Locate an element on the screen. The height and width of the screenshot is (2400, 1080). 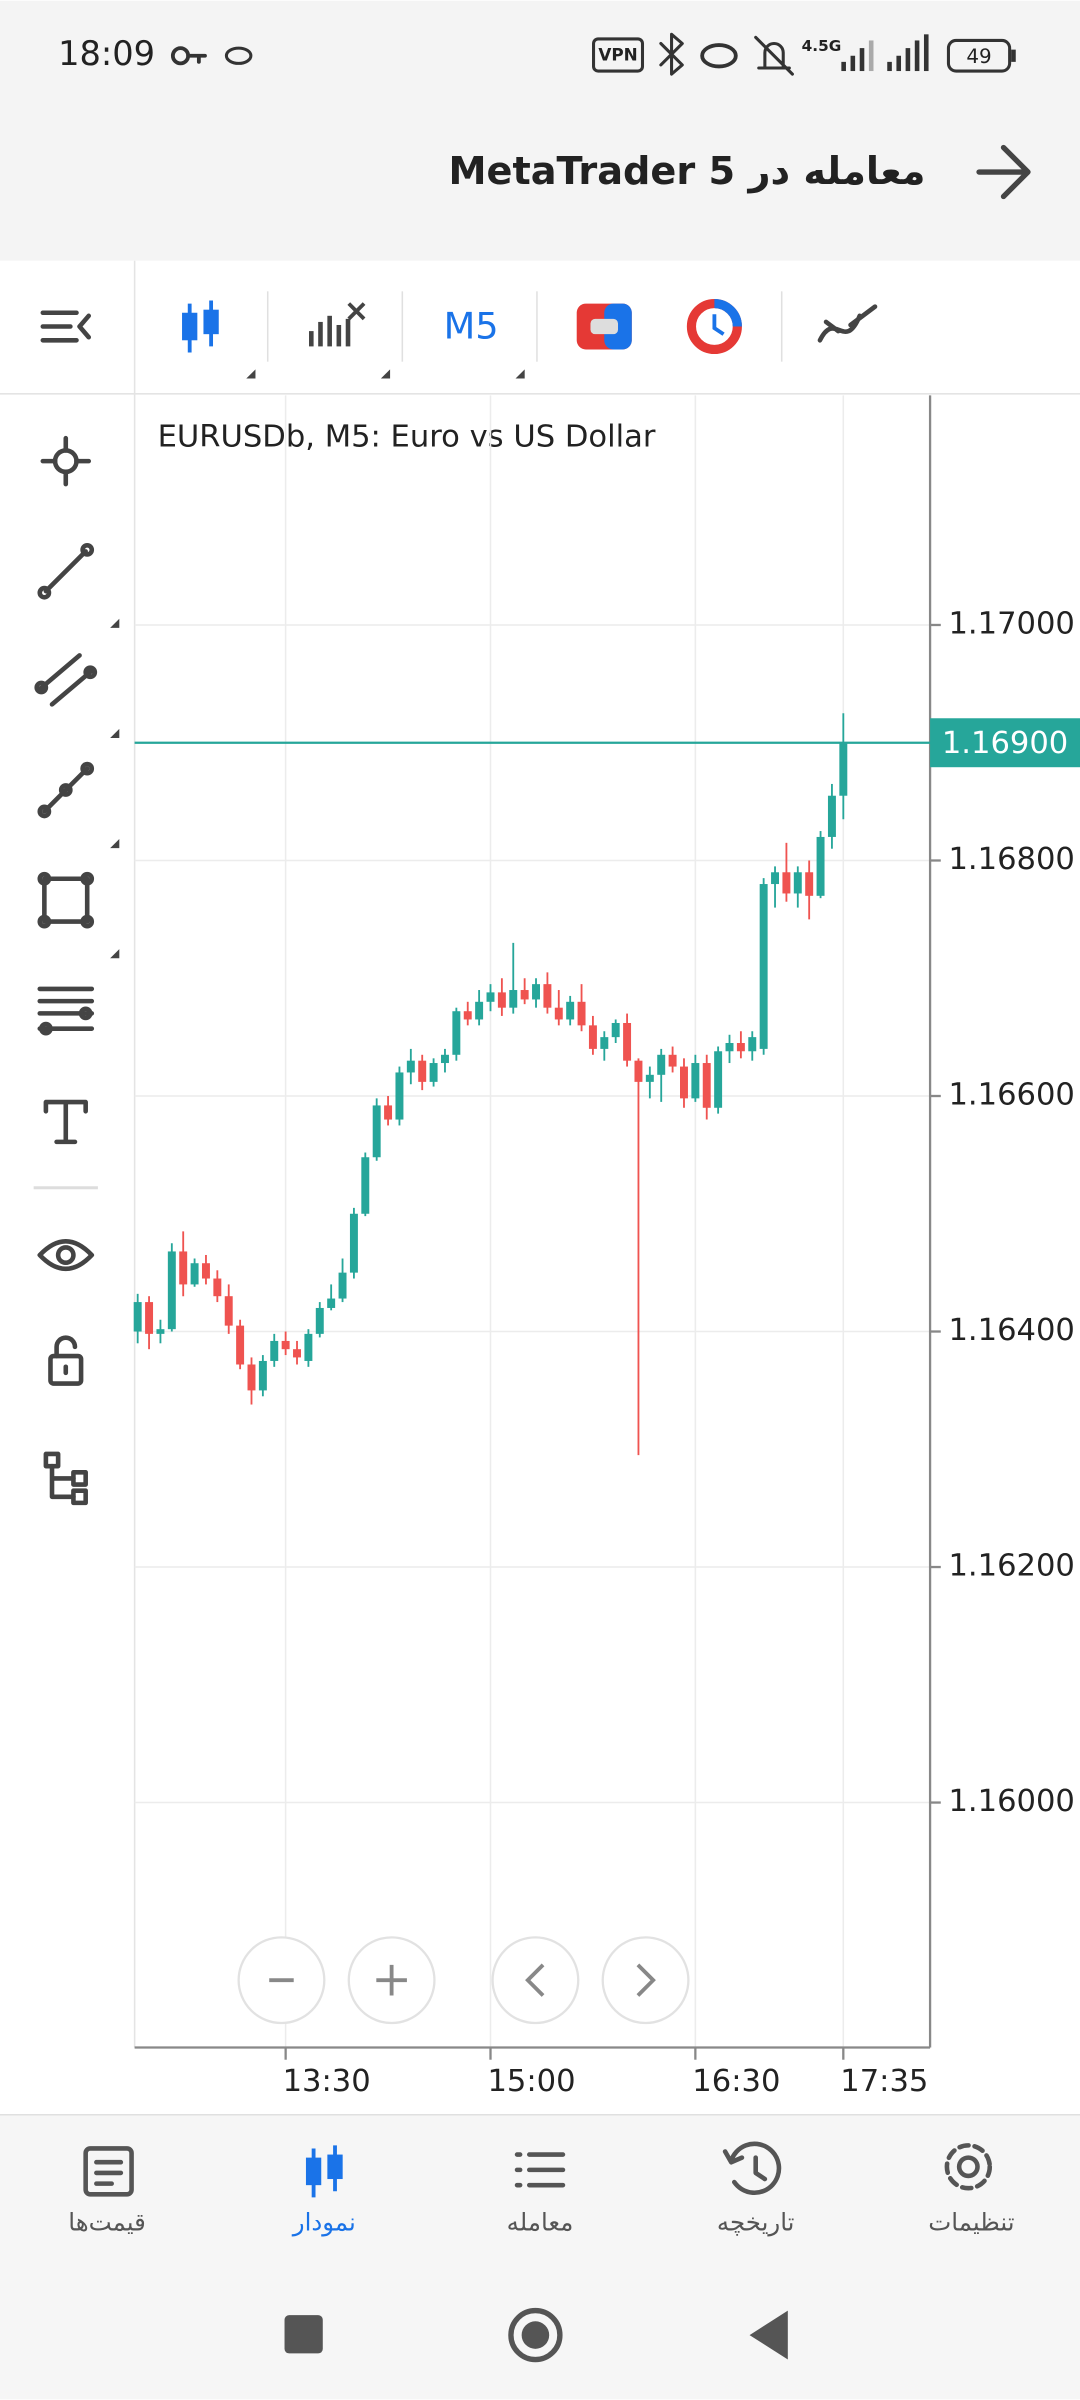
channel-tool is located at coordinates (77, 662).